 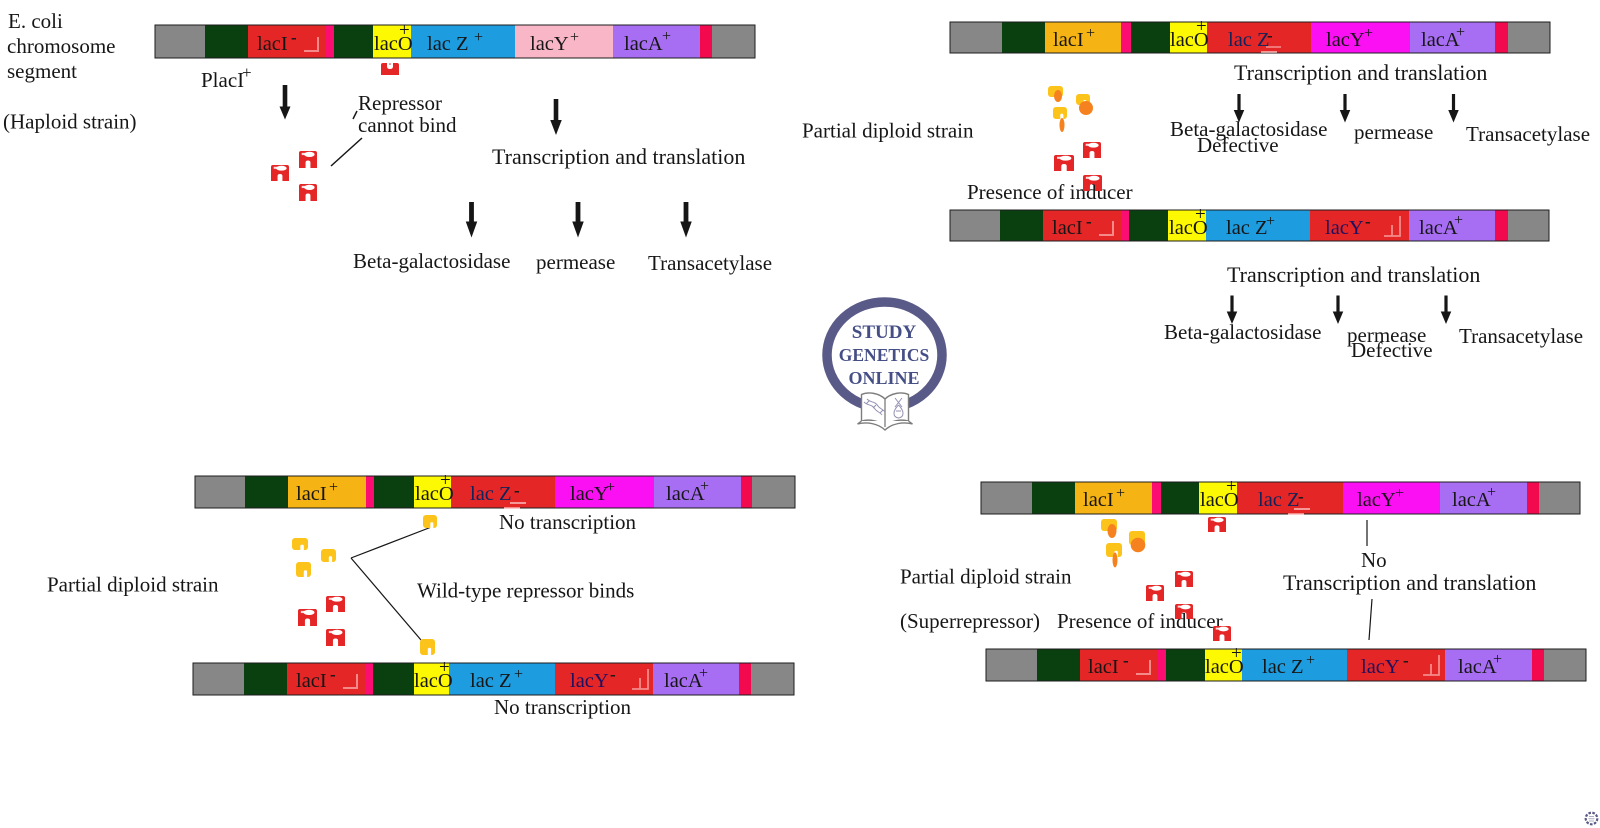 What do you see at coordinates (35, 21) in the screenshot?
I see `svg-text: E. coli` at bounding box center [35, 21].